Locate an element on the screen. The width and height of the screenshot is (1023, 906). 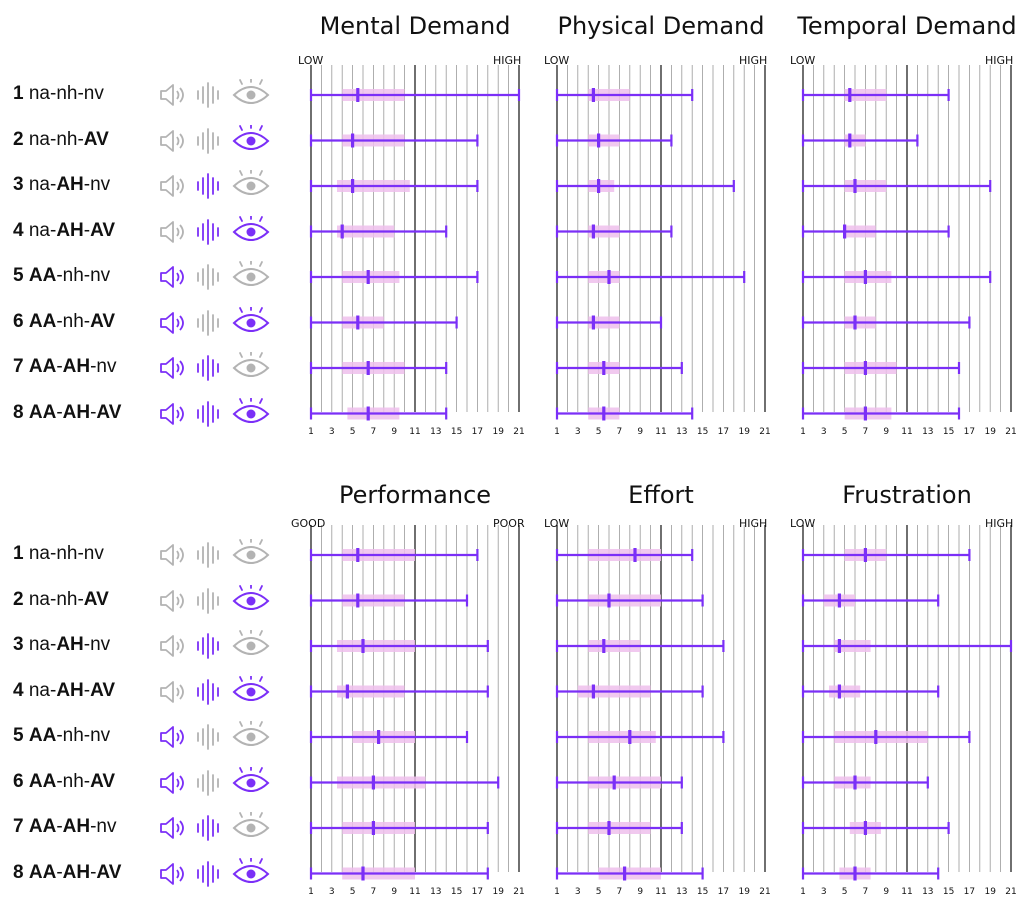
condition-number: 2 is located at coordinates (18, 599).